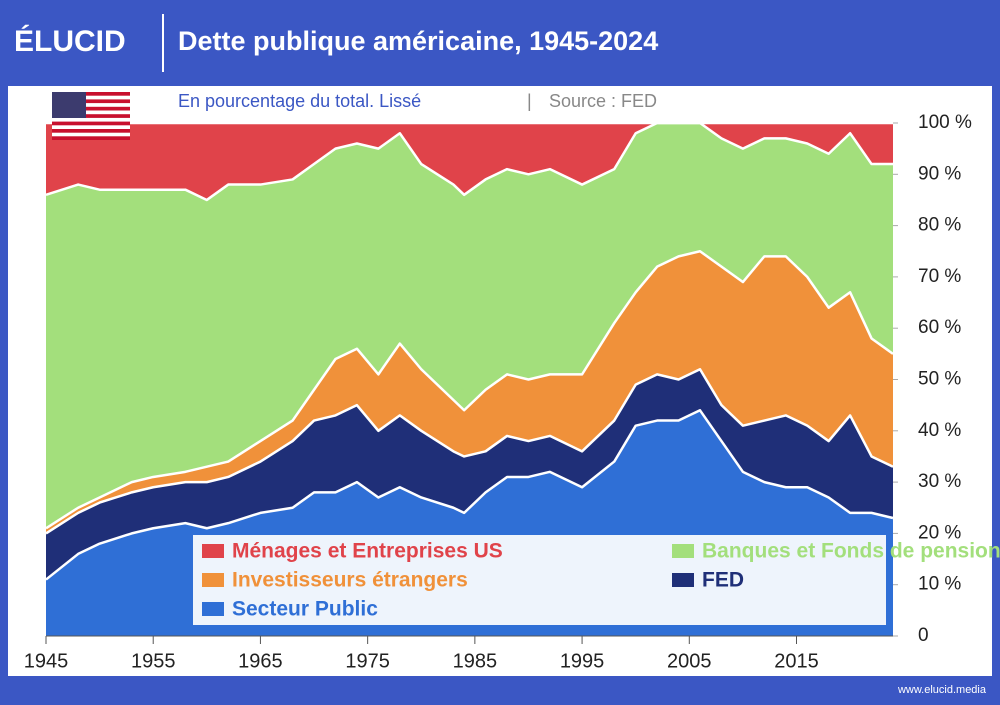 This screenshot has width=1000, height=705. Describe the element at coordinates (418, 41) in the screenshot. I see `chart-title: Dette publique américaine, 1945-2024` at that location.